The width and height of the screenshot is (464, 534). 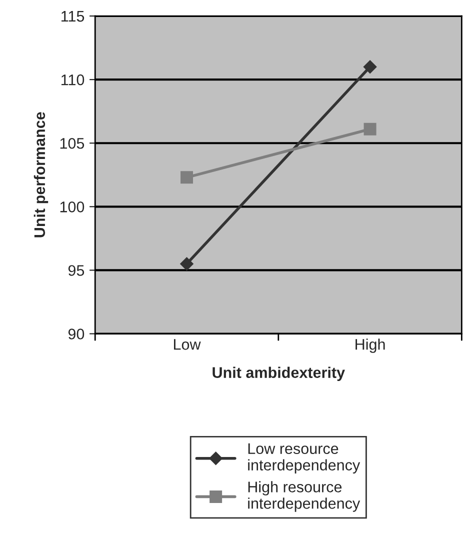 What do you see at coordinates (41, 175) in the screenshot?
I see `y-axis-title: Unit performance` at bounding box center [41, 175].